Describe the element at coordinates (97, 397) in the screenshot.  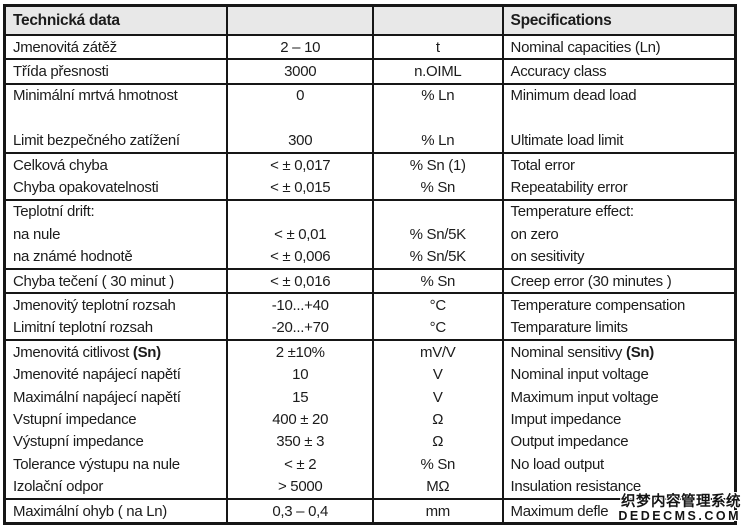
I see `cell-param-row15: Maximální napájecí napětí` at that location.